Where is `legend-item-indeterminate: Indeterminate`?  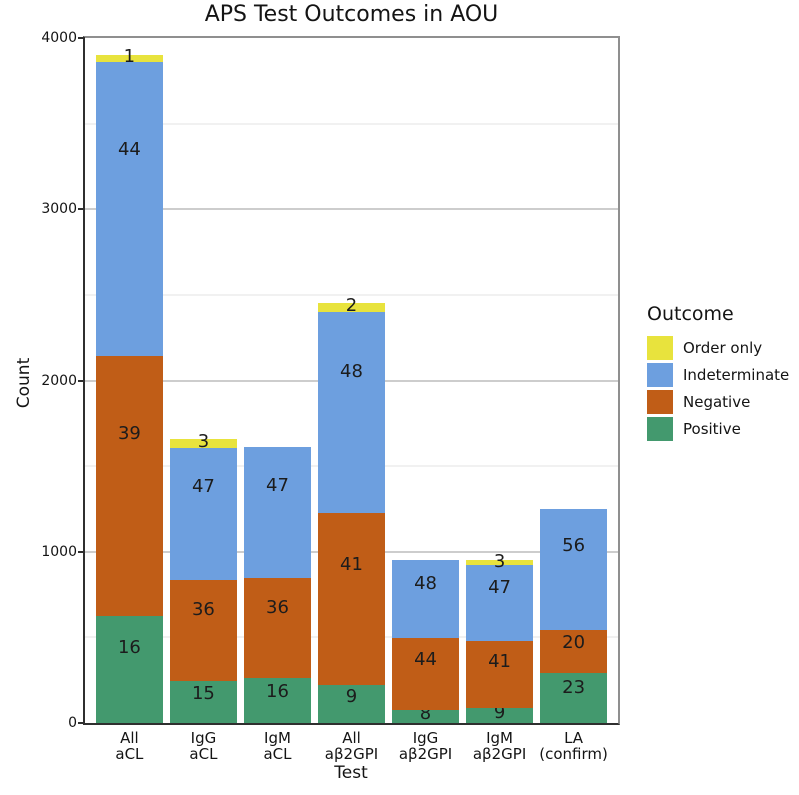 legend-item-indeterminate: Indeterminate is located at coordinates (723, 375).